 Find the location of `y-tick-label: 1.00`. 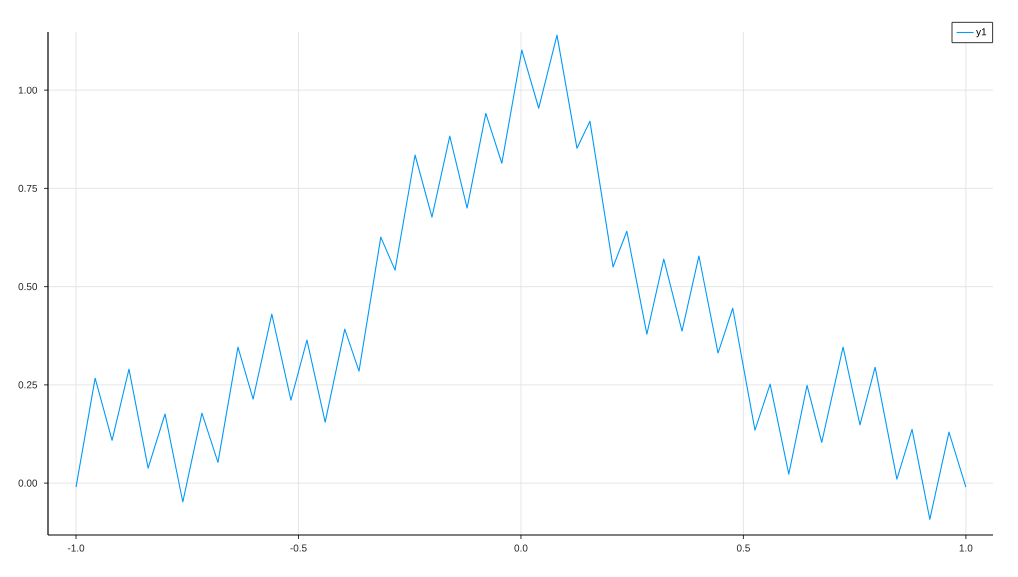

y-tick-label: 1.00 is located at coordinates (28, 90).